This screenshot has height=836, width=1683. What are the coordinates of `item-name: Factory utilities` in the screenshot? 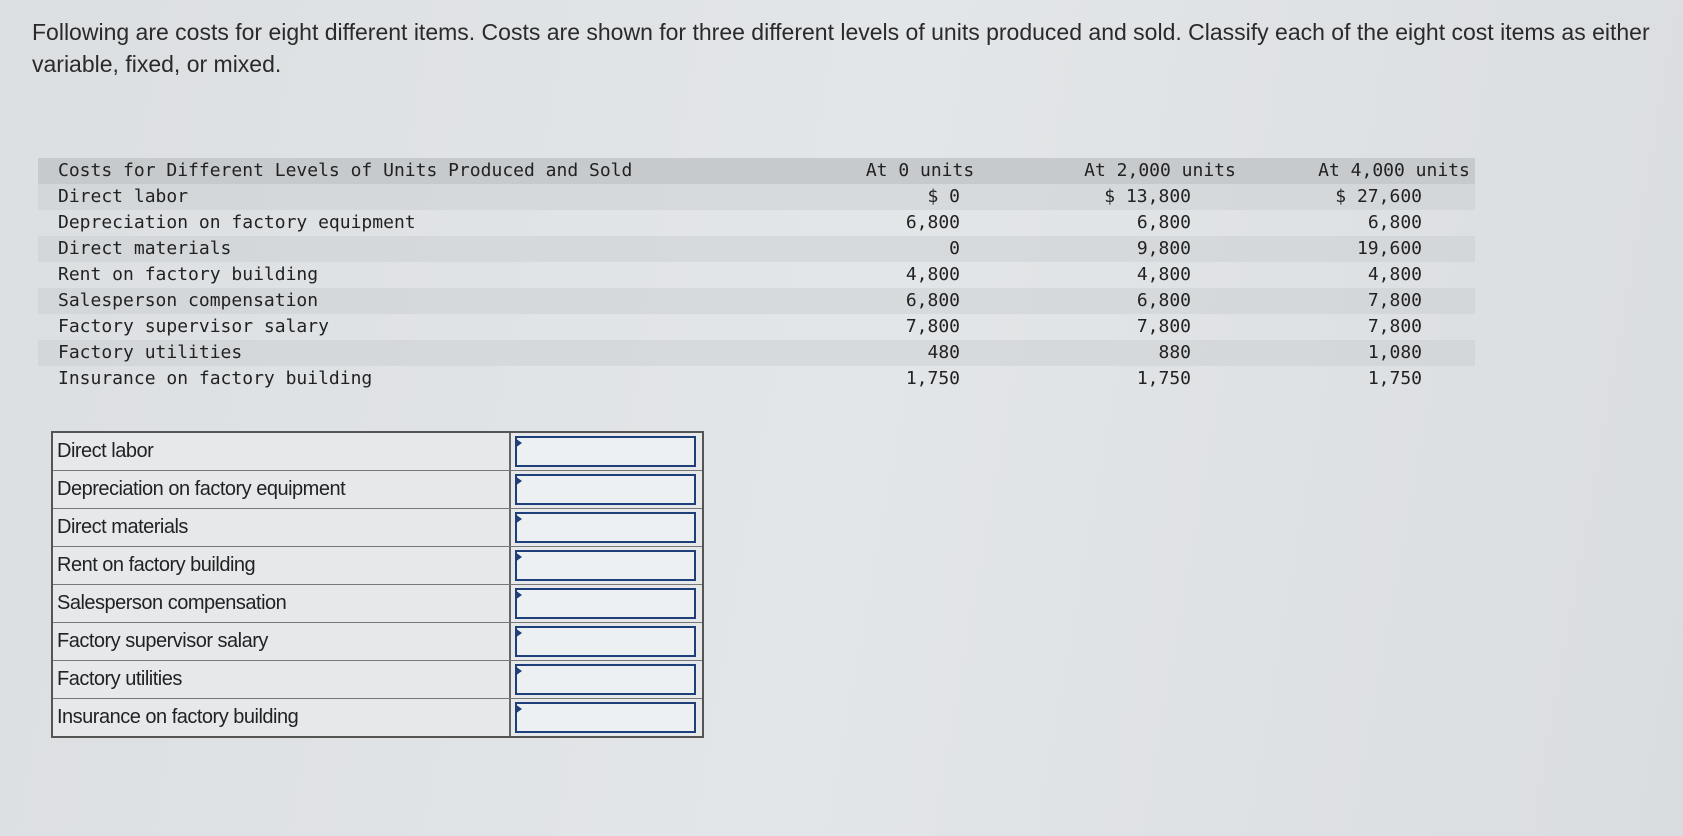 It's located at (150, 352).